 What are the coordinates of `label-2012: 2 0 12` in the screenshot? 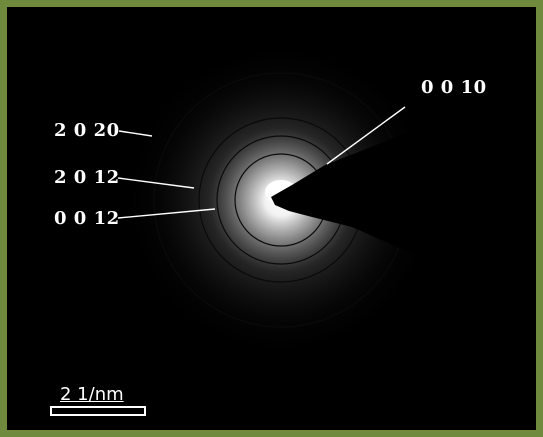 It's located at (87, 177).